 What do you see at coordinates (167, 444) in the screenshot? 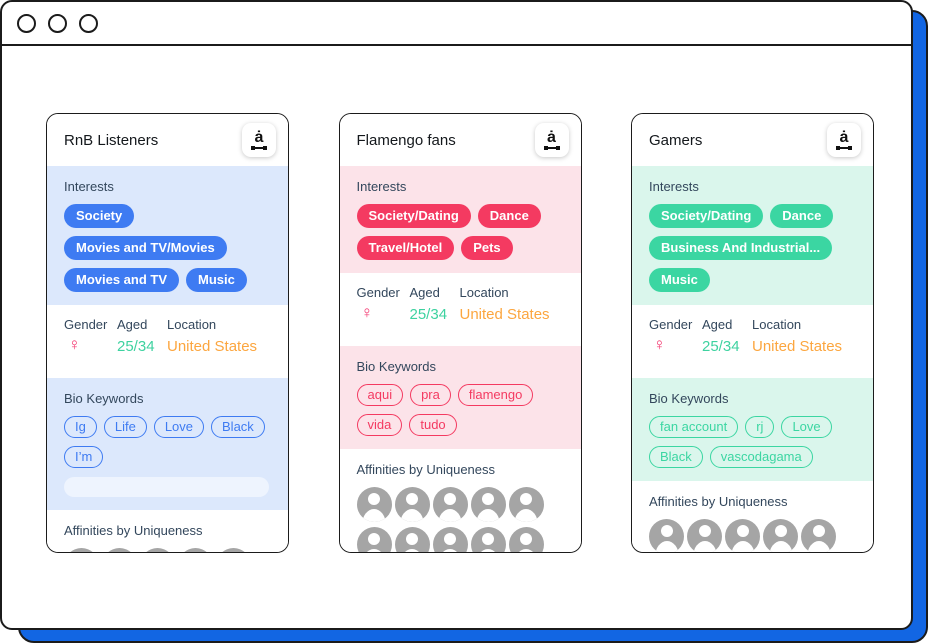
I see `bio-keywords-section: Bio Keywords Ig Life Love Black I’m` at bounding box center [167, 444].